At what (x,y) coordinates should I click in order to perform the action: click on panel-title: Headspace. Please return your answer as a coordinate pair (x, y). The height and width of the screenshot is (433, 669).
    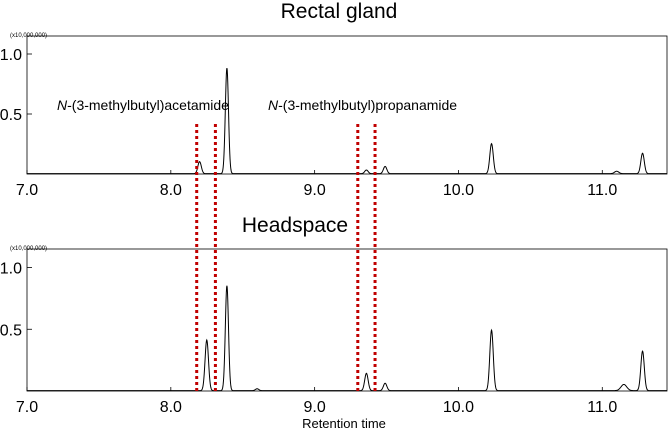
    Looking at the image, I should click on (295, 225).